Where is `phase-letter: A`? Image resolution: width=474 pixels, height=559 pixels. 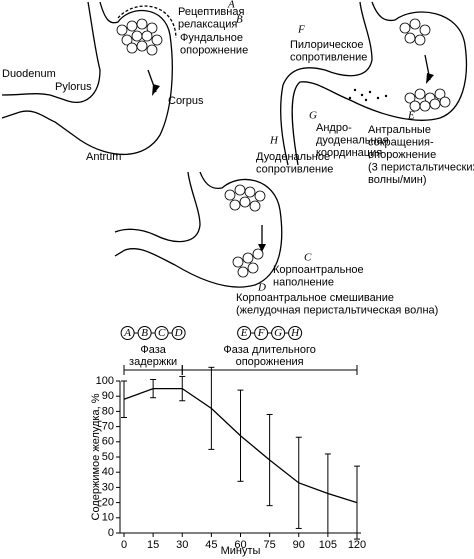 phase-letter: A is located at coordinates (127, 333).